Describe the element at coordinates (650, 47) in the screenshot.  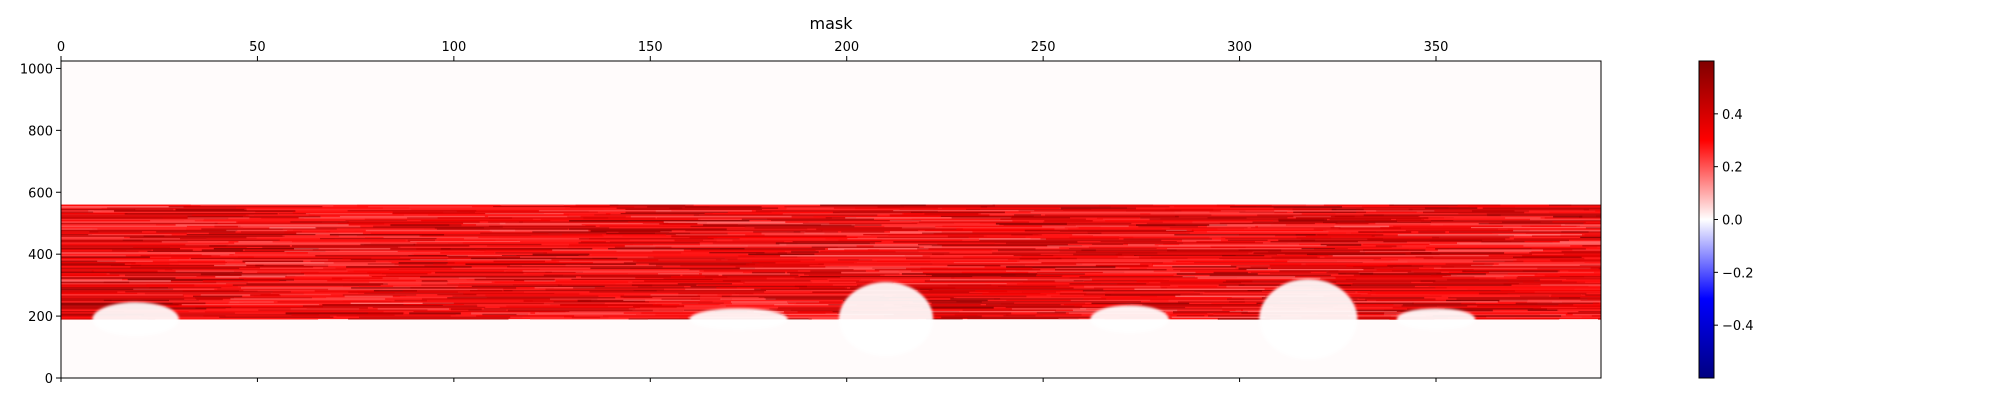
I see `x-tick-label: 150` at that location.